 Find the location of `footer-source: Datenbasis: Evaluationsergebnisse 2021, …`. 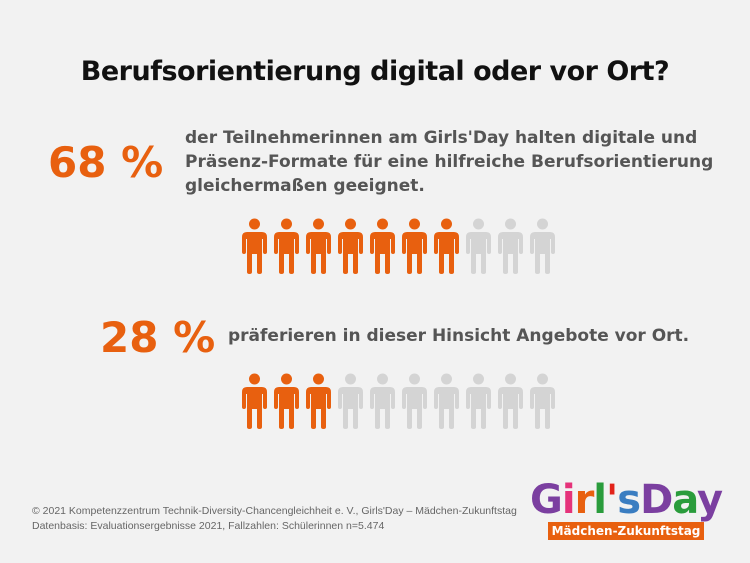

footer-source: Datenbasis: Evaluationsergebnisse 2021, … is located at coordinates (208, 526).